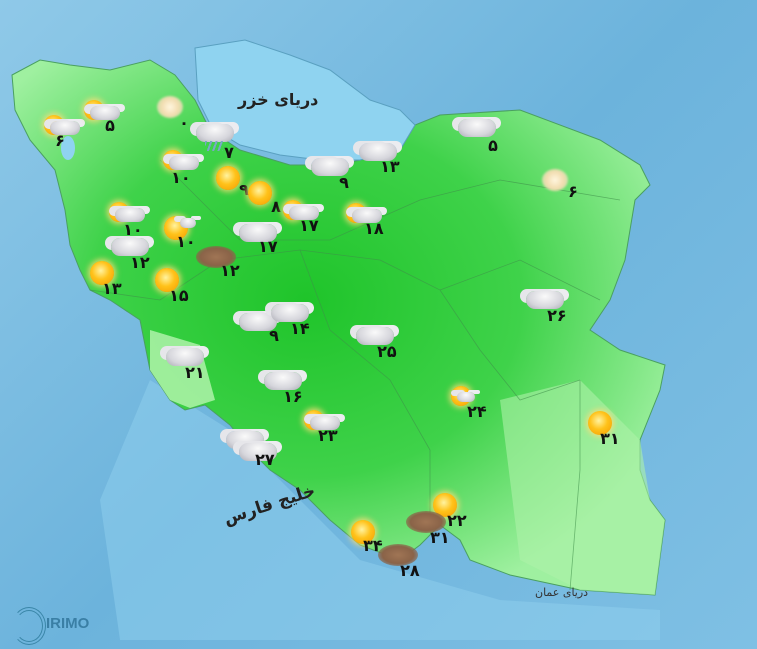 The image size is (757, 649). What do you see at coordinates (374, 228) in the screenshot?
I see `temperature: ۱۸` at bounding box center [374, 228].